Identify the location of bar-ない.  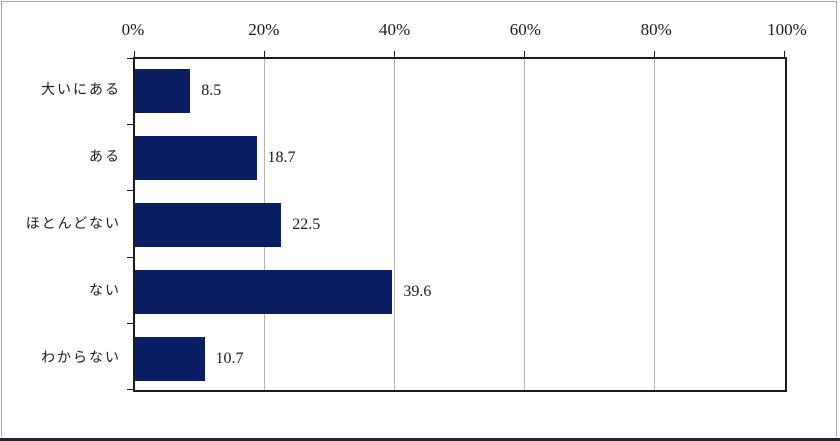
(264, 291).